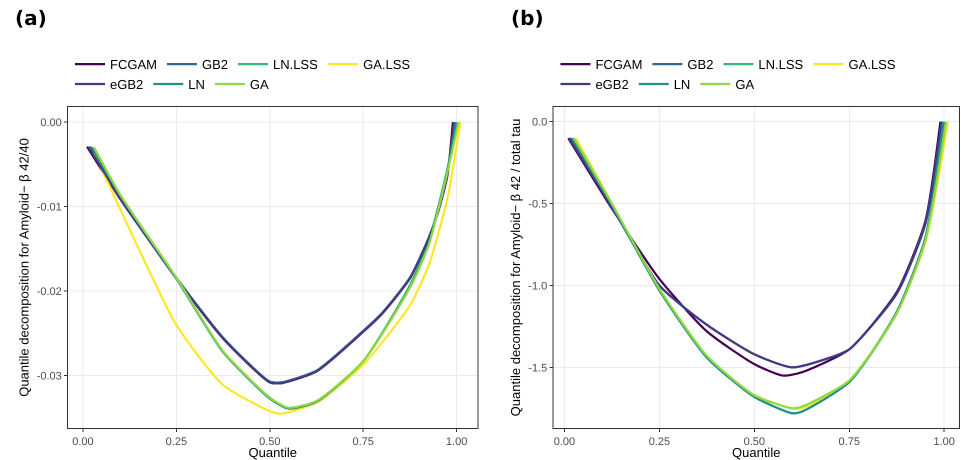 The image size is (961, 460). I want to click on chart-title: (a), so click(31, 18).